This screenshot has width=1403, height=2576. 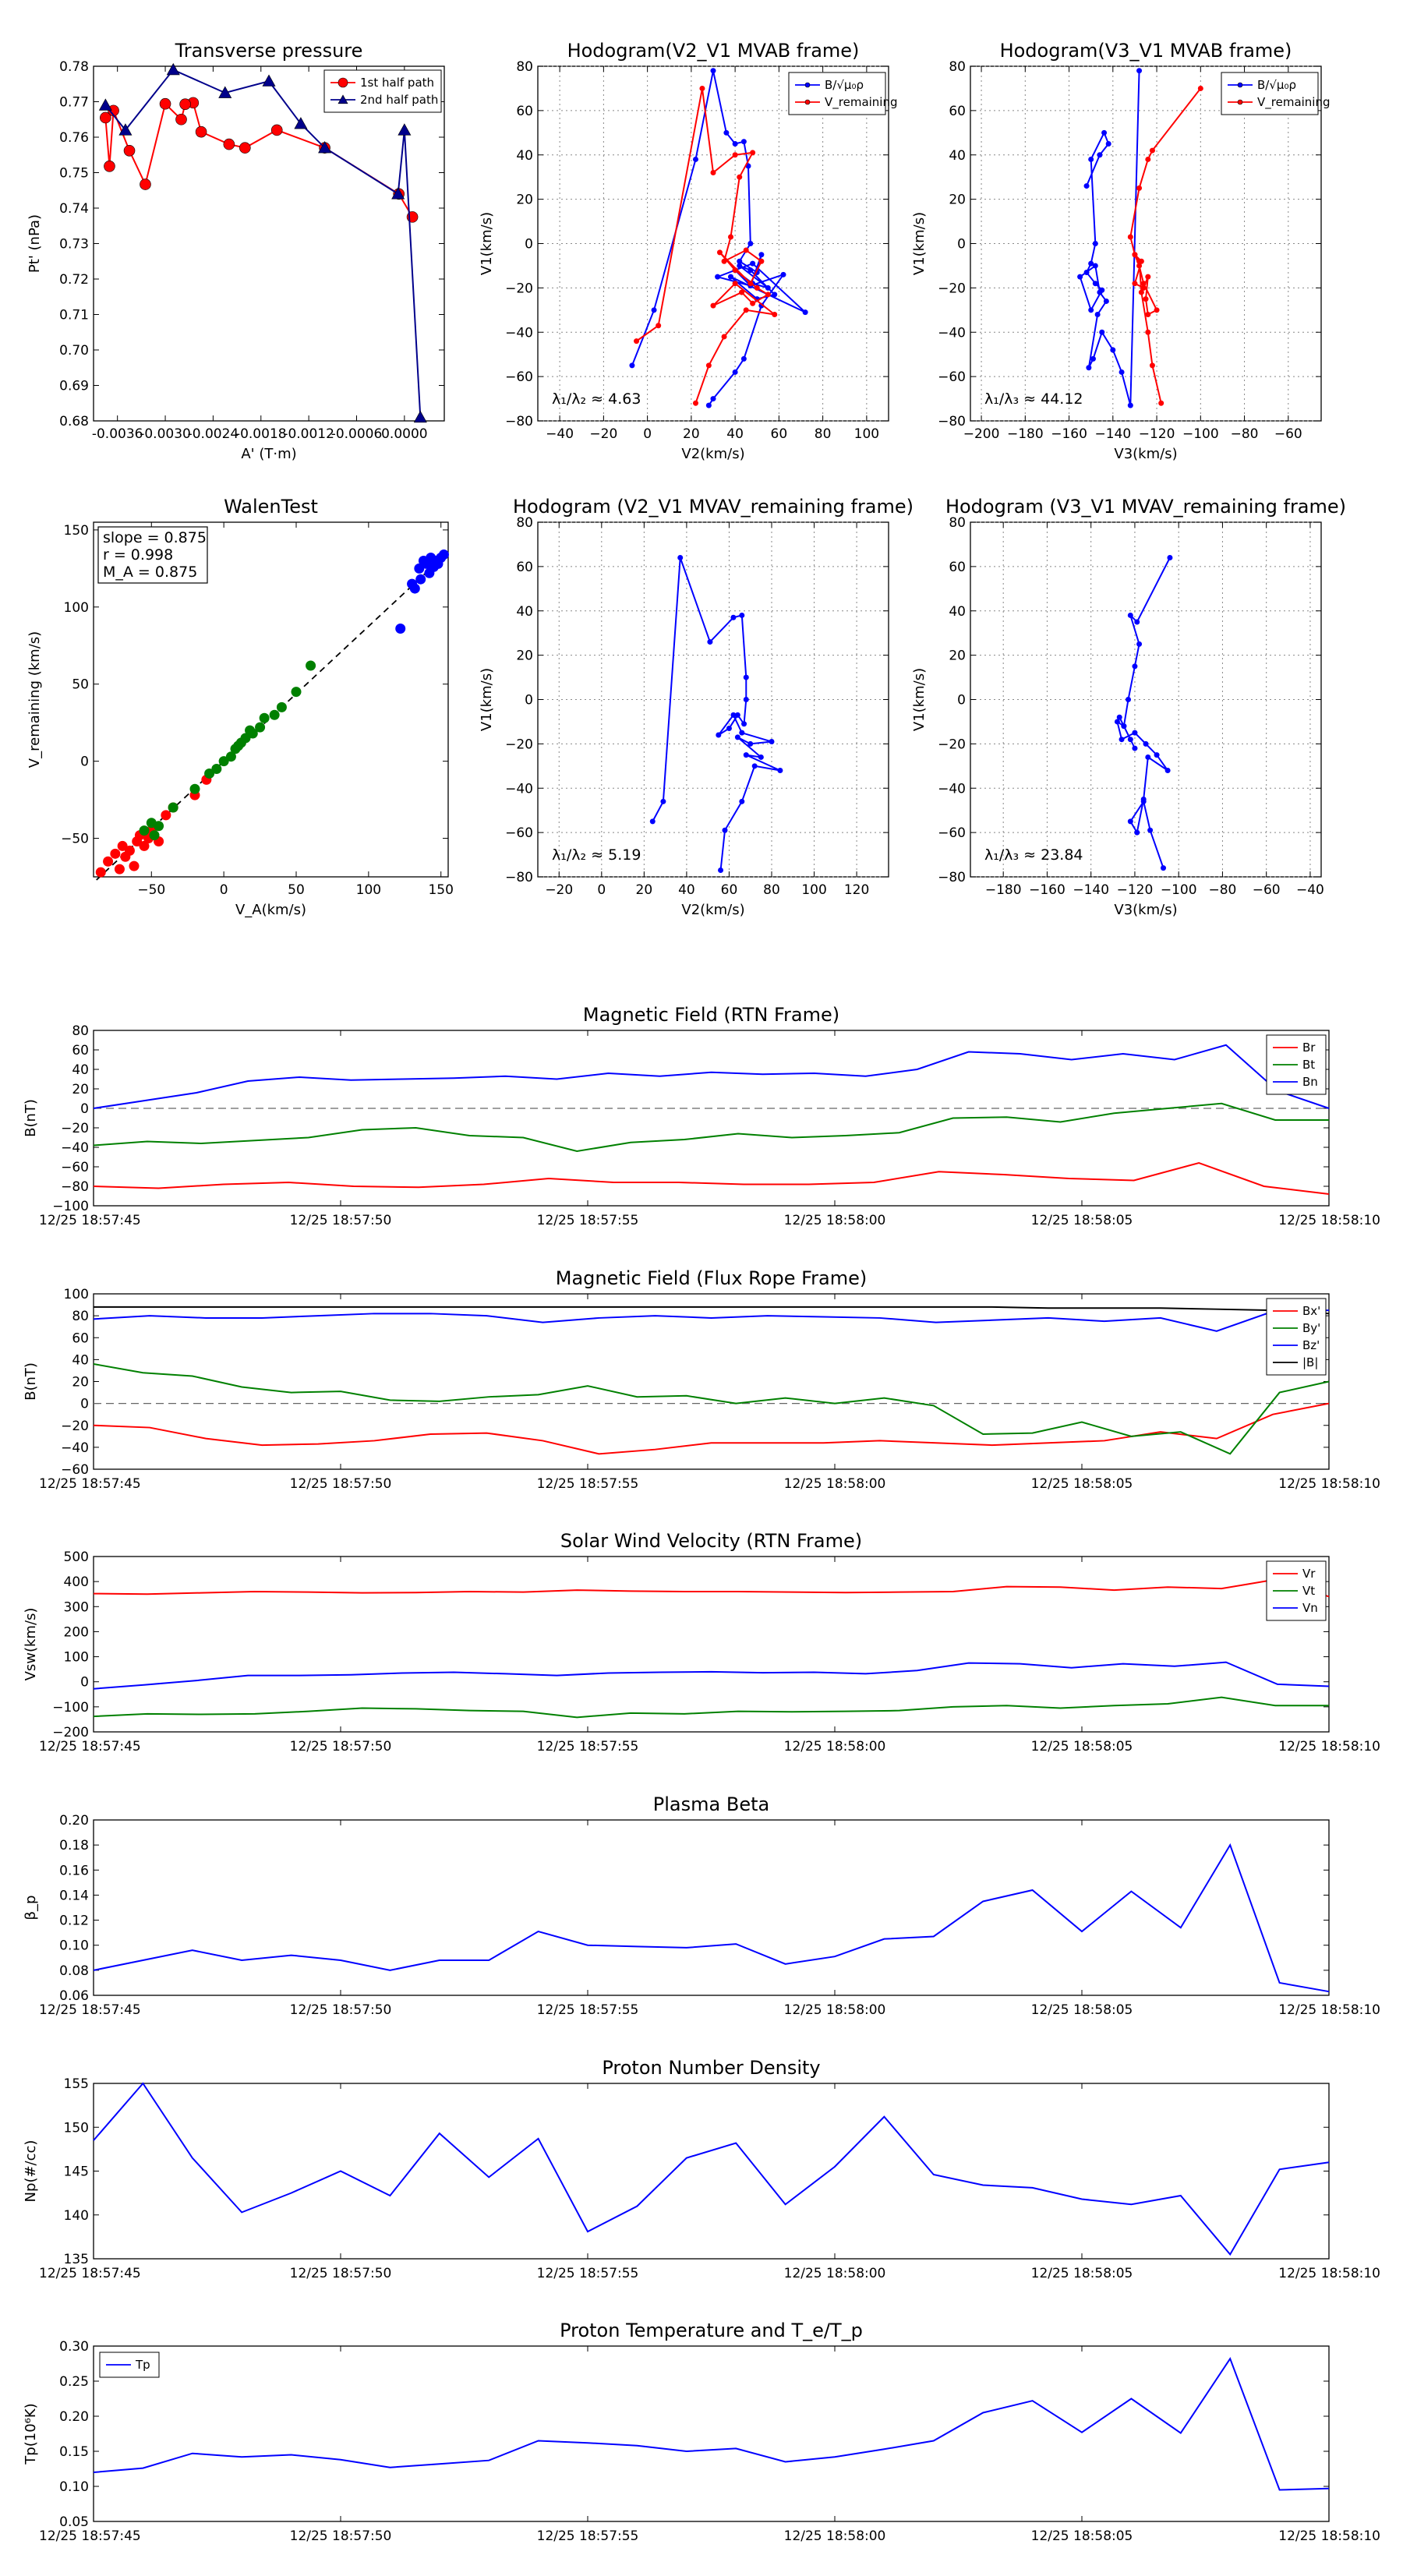 What do you see at coordinates (76, 1607) in the screenshot?
I see `y-tick-label: 300` at bounding box center [76, 1607].